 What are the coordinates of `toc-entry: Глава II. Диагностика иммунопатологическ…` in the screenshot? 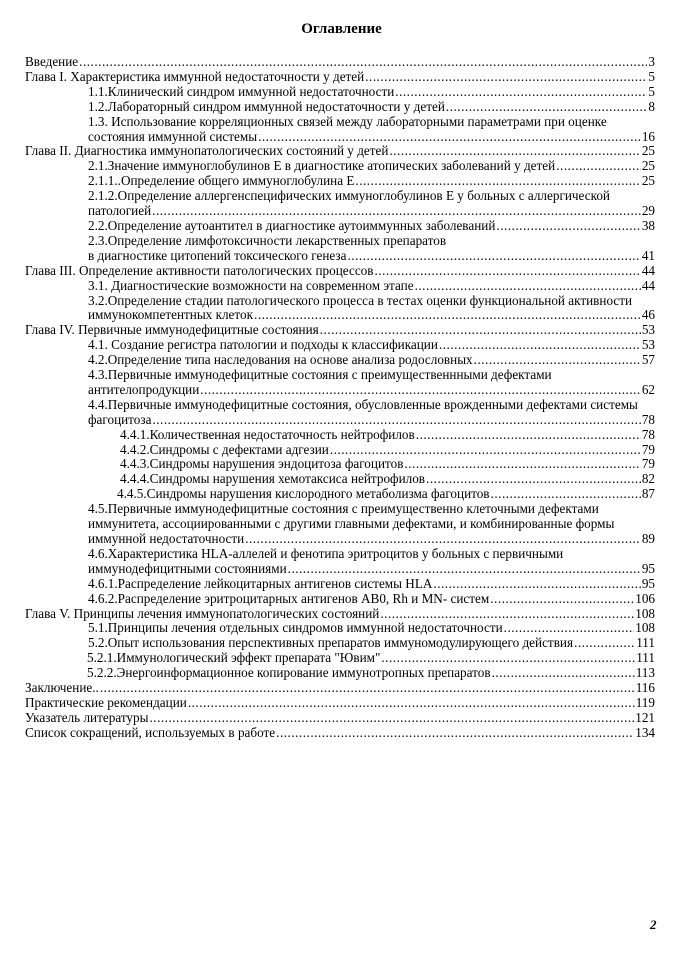 It's located at (340, 152).